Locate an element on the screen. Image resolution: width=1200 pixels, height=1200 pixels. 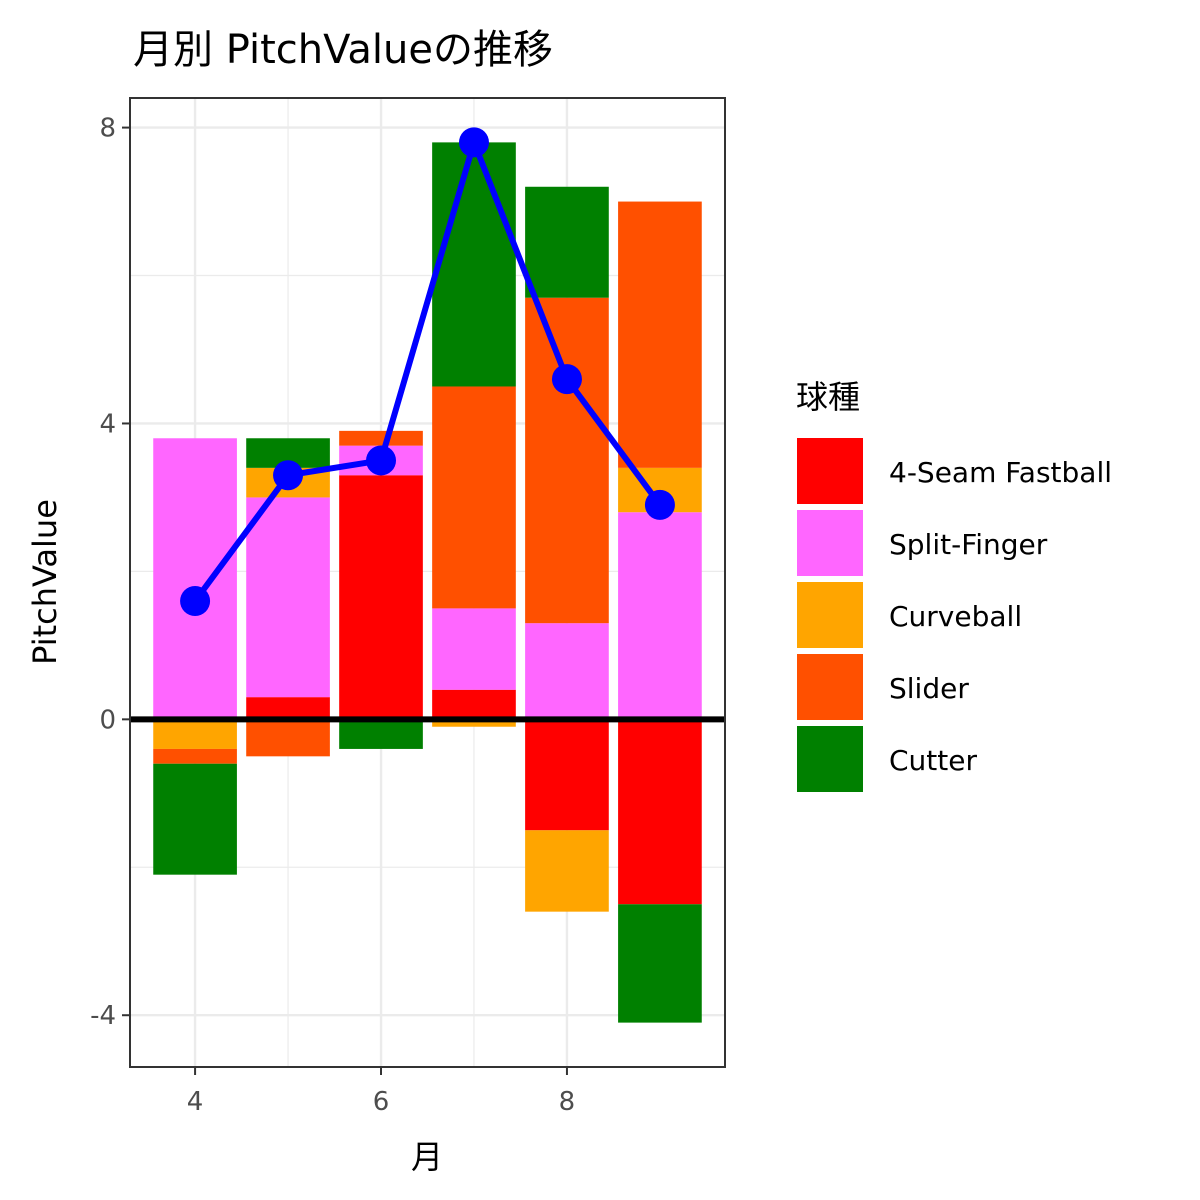
legend-label: 4-Seam Fastball is located at coordinates (1000, 472).